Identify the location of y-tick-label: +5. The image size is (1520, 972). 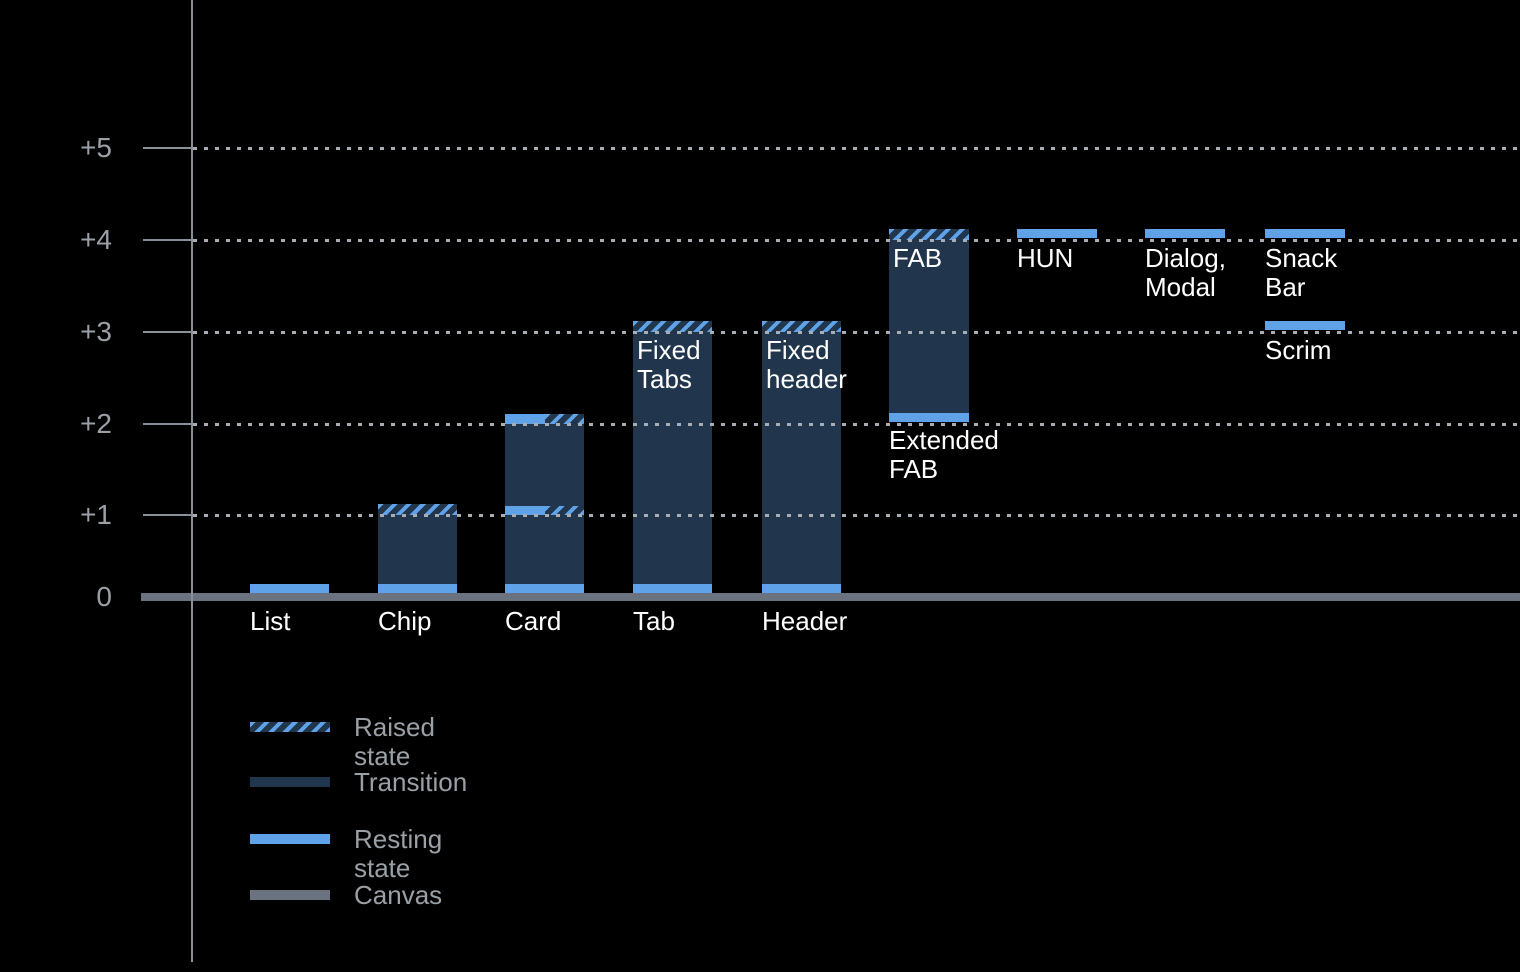
(96, 147).